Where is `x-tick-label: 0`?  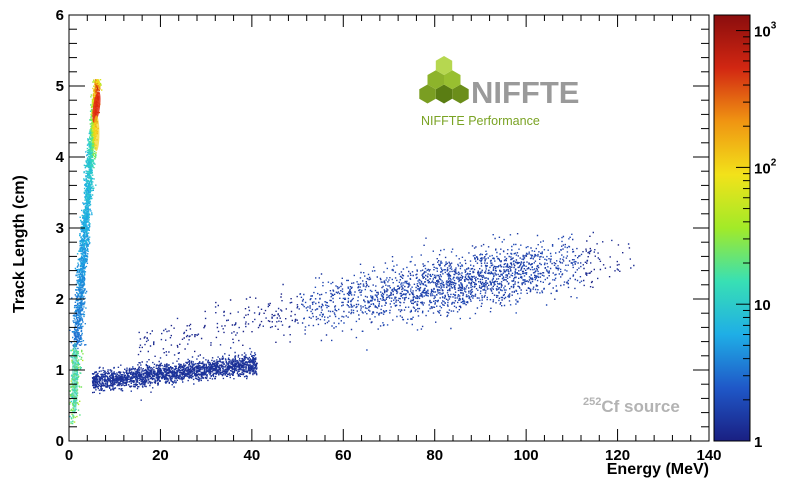
x-tick-label: 0 is located at coordinates (69, 455).